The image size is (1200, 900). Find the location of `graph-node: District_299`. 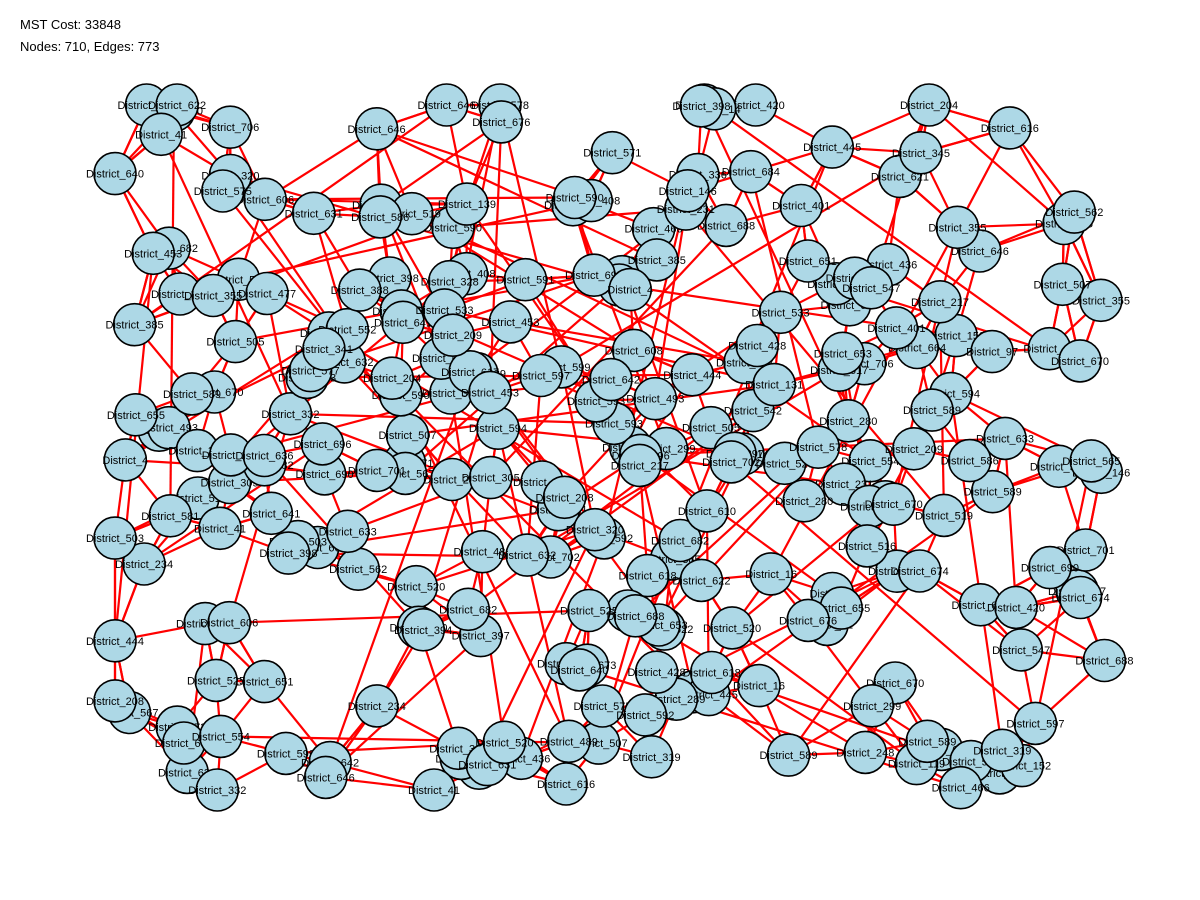

graph-node: District_299 is located at coordinates (872, 705).